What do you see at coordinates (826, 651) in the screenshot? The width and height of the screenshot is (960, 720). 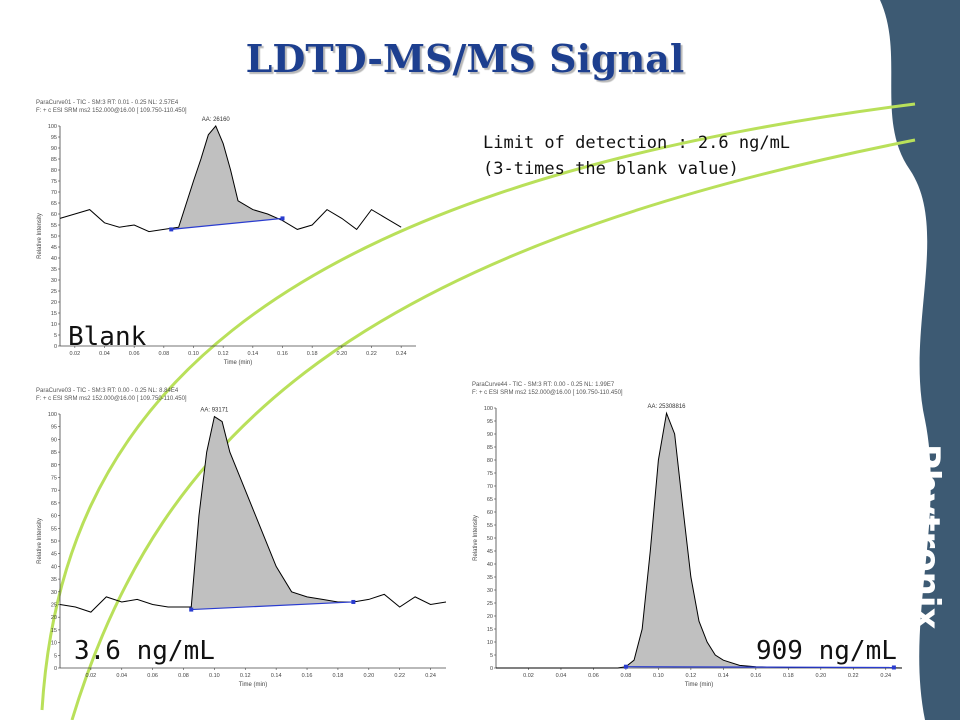 I see `high-concentration-label: 909 ng/mL` at bounding box center [826, 651].